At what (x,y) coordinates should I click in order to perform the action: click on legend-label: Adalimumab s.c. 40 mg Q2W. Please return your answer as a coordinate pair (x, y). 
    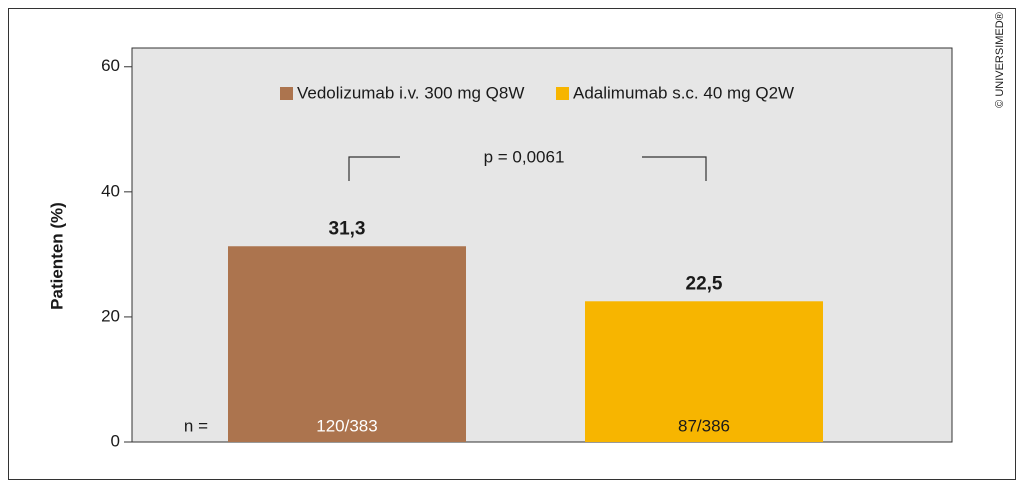
    Looking at the image, I should click on (683, 92).